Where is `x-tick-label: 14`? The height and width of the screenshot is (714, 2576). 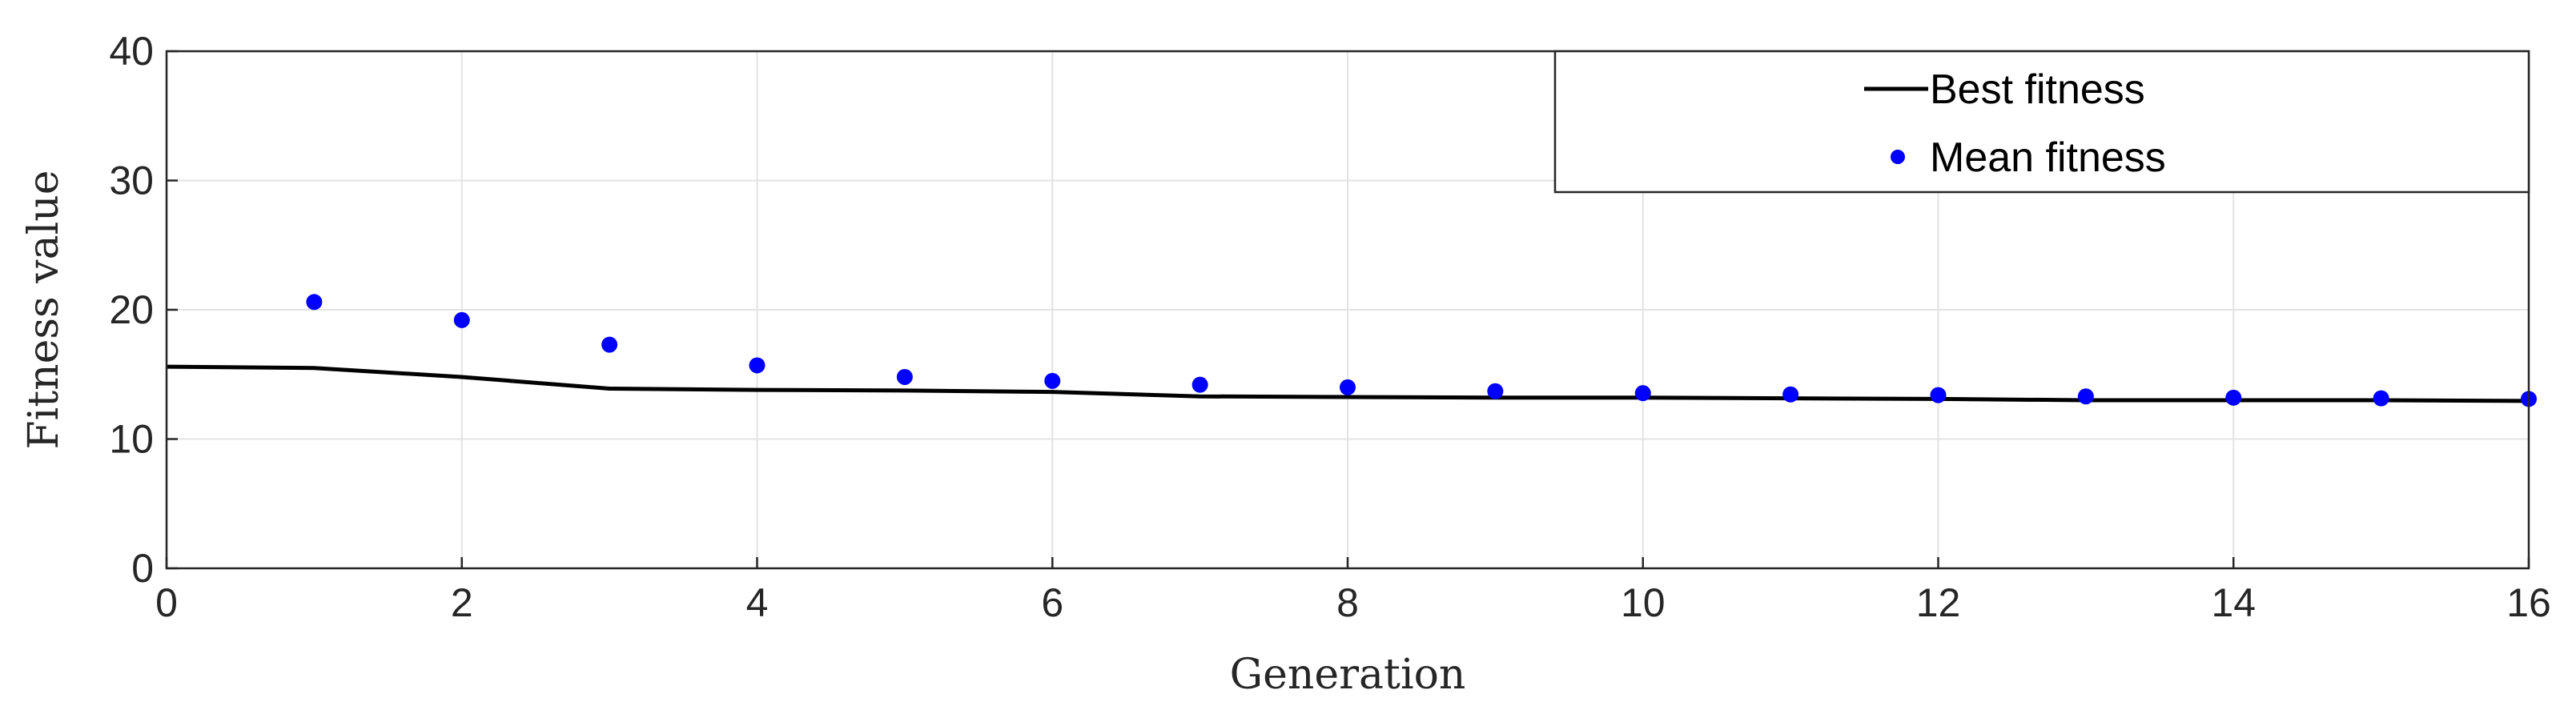 x-tick-label: 14 is located at coordinates (2233, 602).